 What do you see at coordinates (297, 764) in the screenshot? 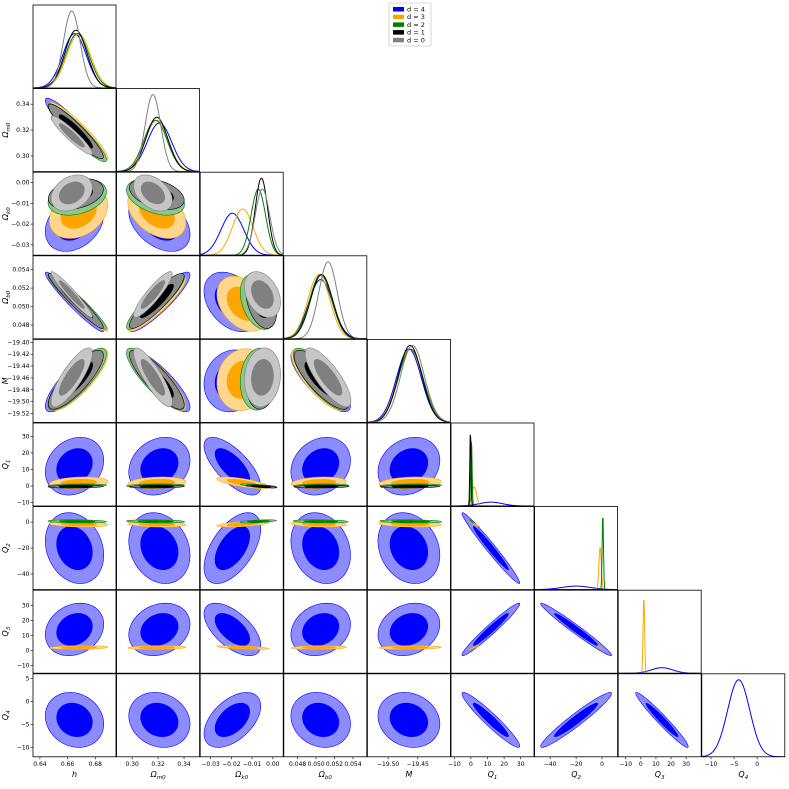
I see `x-tick-label: 0.048` at bounding box center [297, 764].